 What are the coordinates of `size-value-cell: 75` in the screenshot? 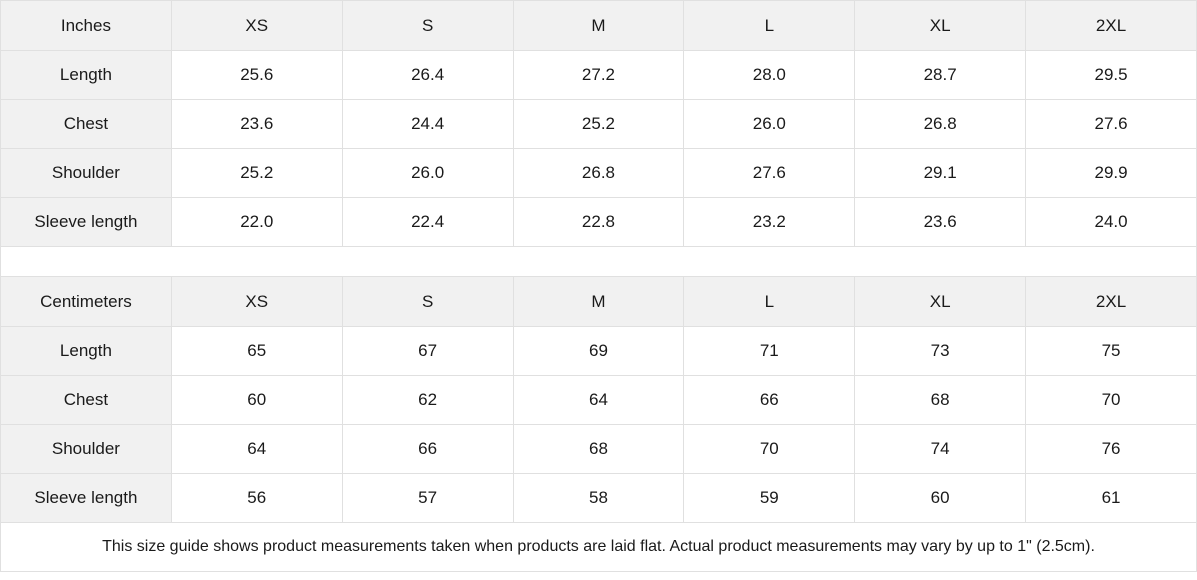 It's located at (1111, 351).